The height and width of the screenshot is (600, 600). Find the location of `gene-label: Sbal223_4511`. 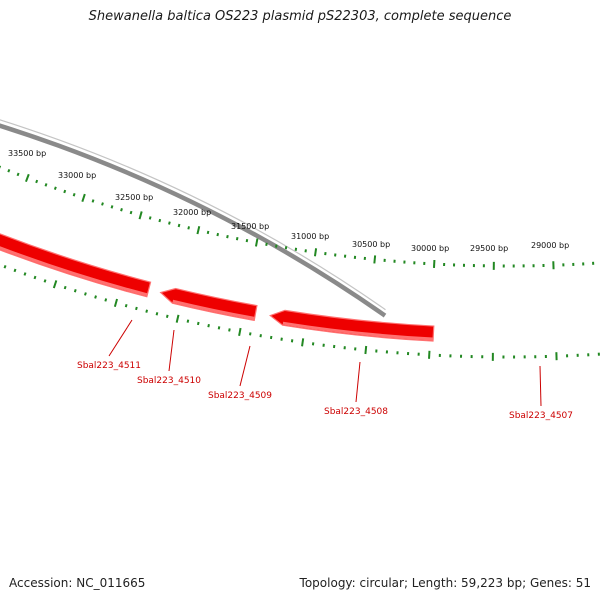

gene-label: Sbal223_4511 is located at coordinates (109, 366).